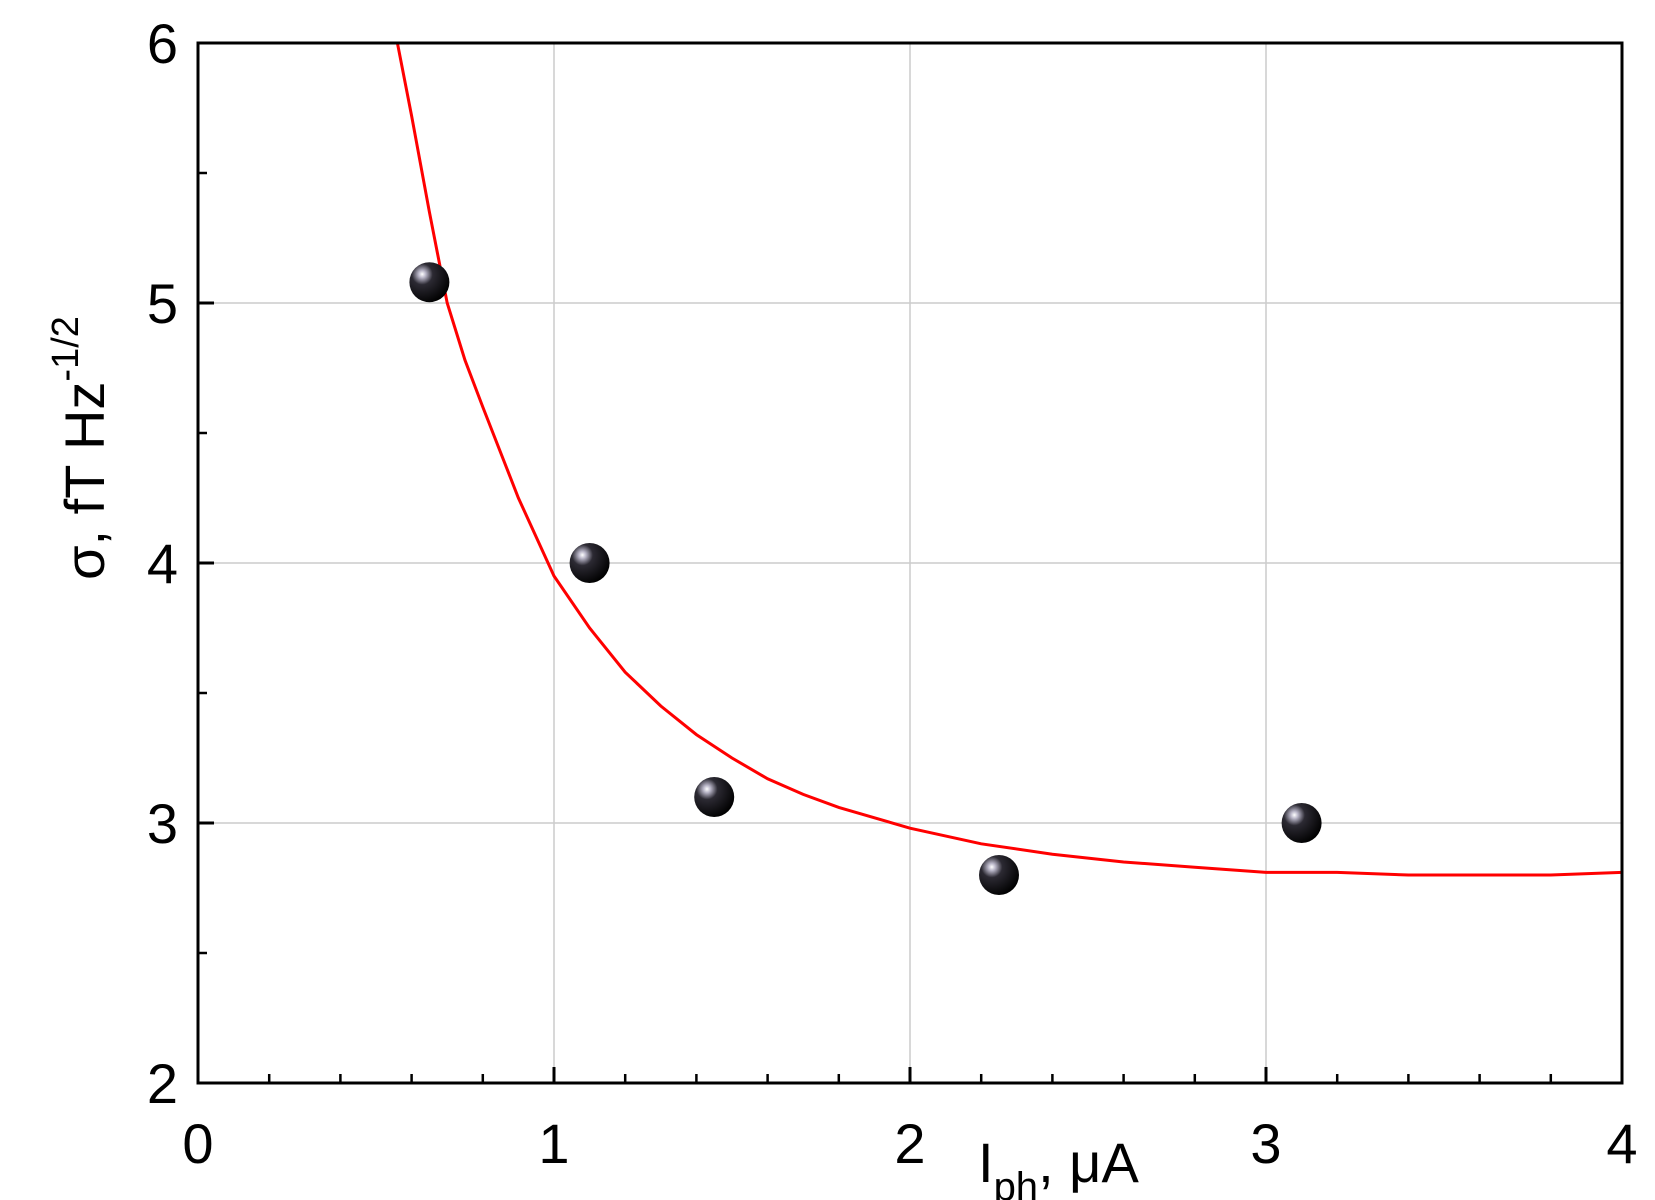  What do you see at coordinates (1058, 1165) in the screenshot?
I see `x-axis-title: Iph, μA` at bounding box center [1058, 1165].